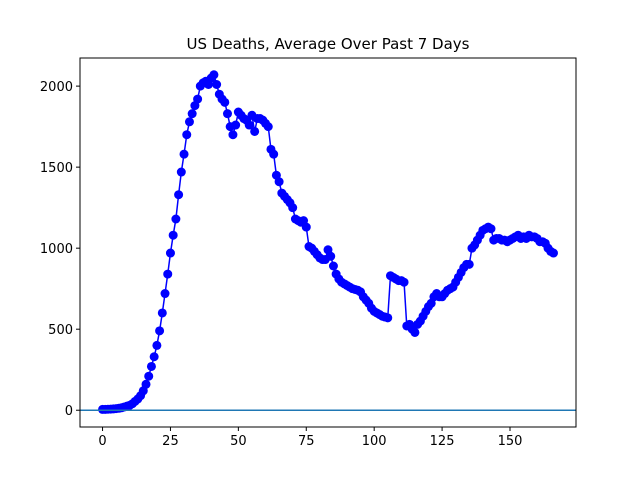 Image resolution: width=640 pixels, height=480 pixels. Describe the element at coordinates (102, 441) in the screenshot. I see `x-tick-label: 0` at that location.